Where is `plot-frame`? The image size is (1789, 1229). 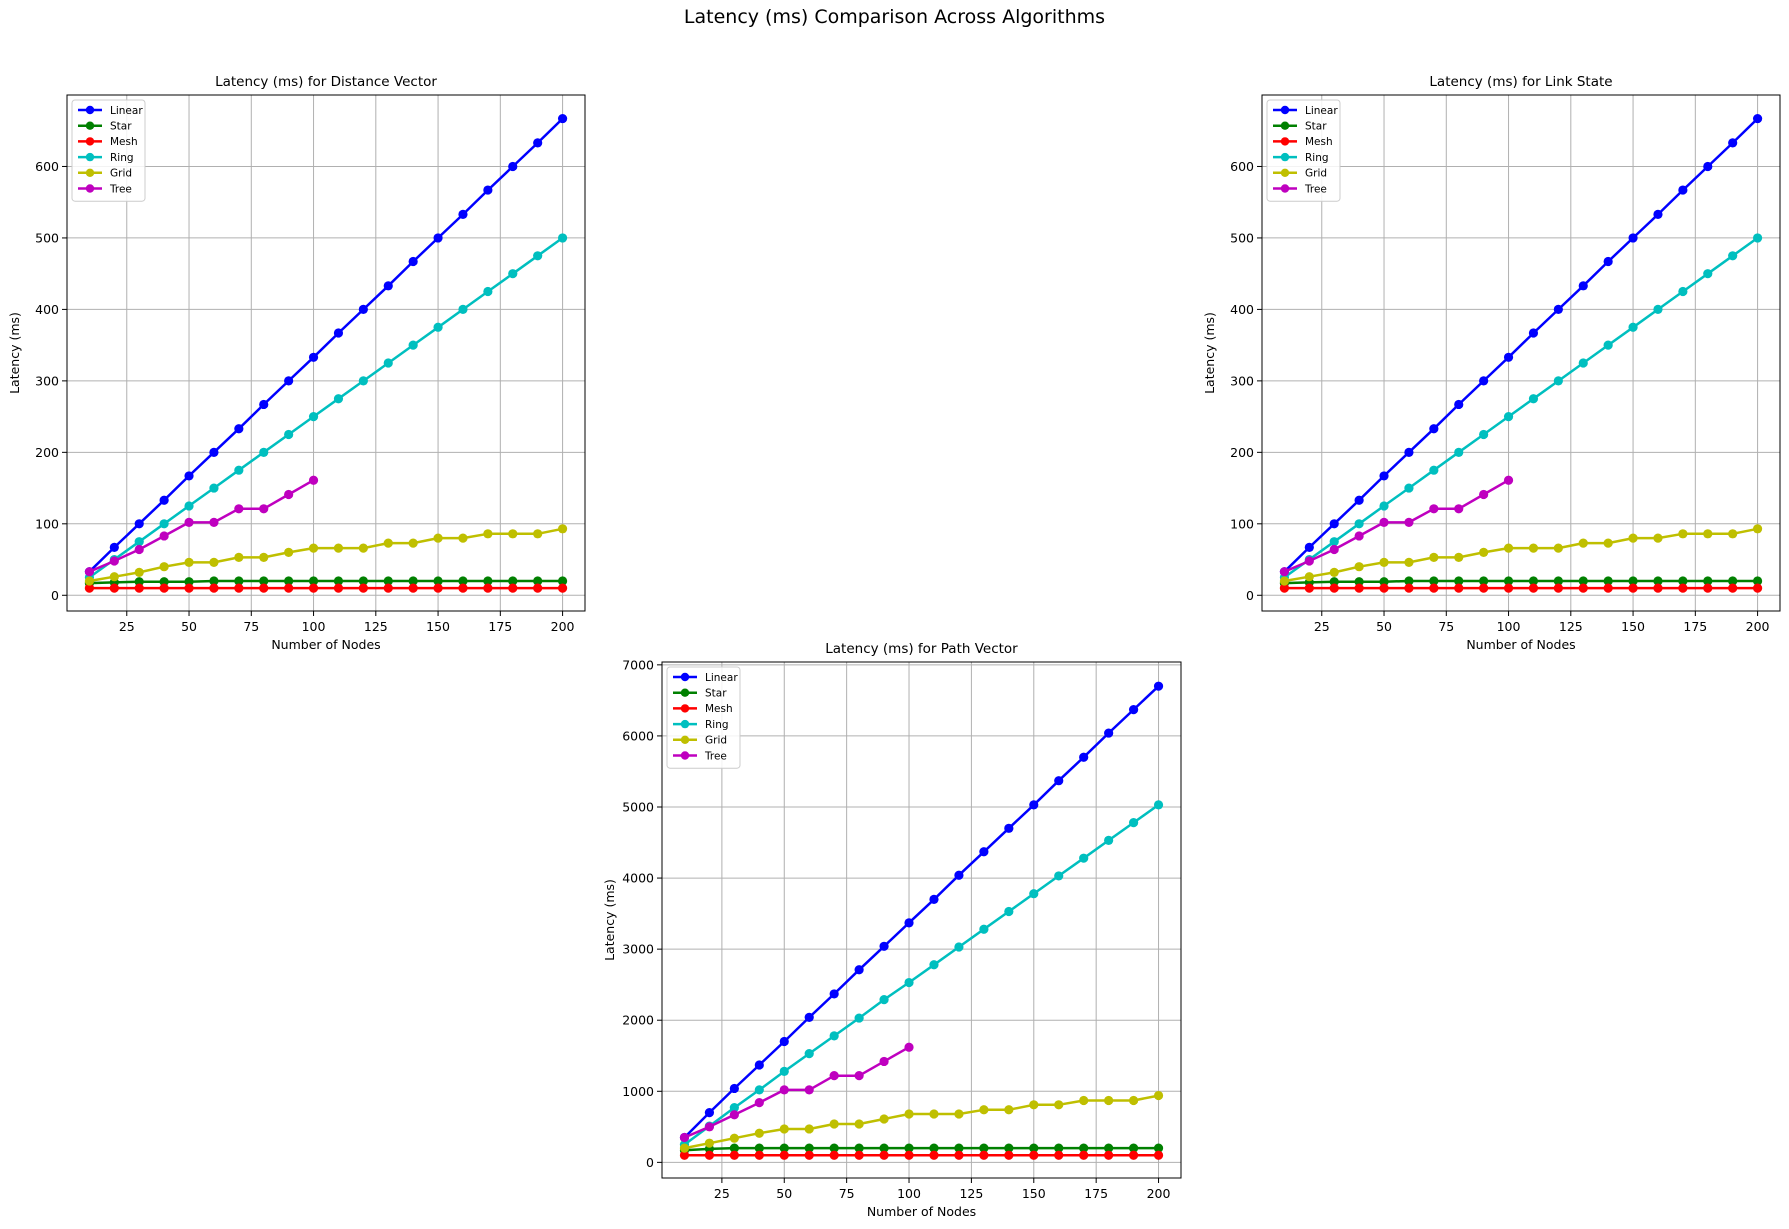
plot-frame is located at coordinates (1521, 353).